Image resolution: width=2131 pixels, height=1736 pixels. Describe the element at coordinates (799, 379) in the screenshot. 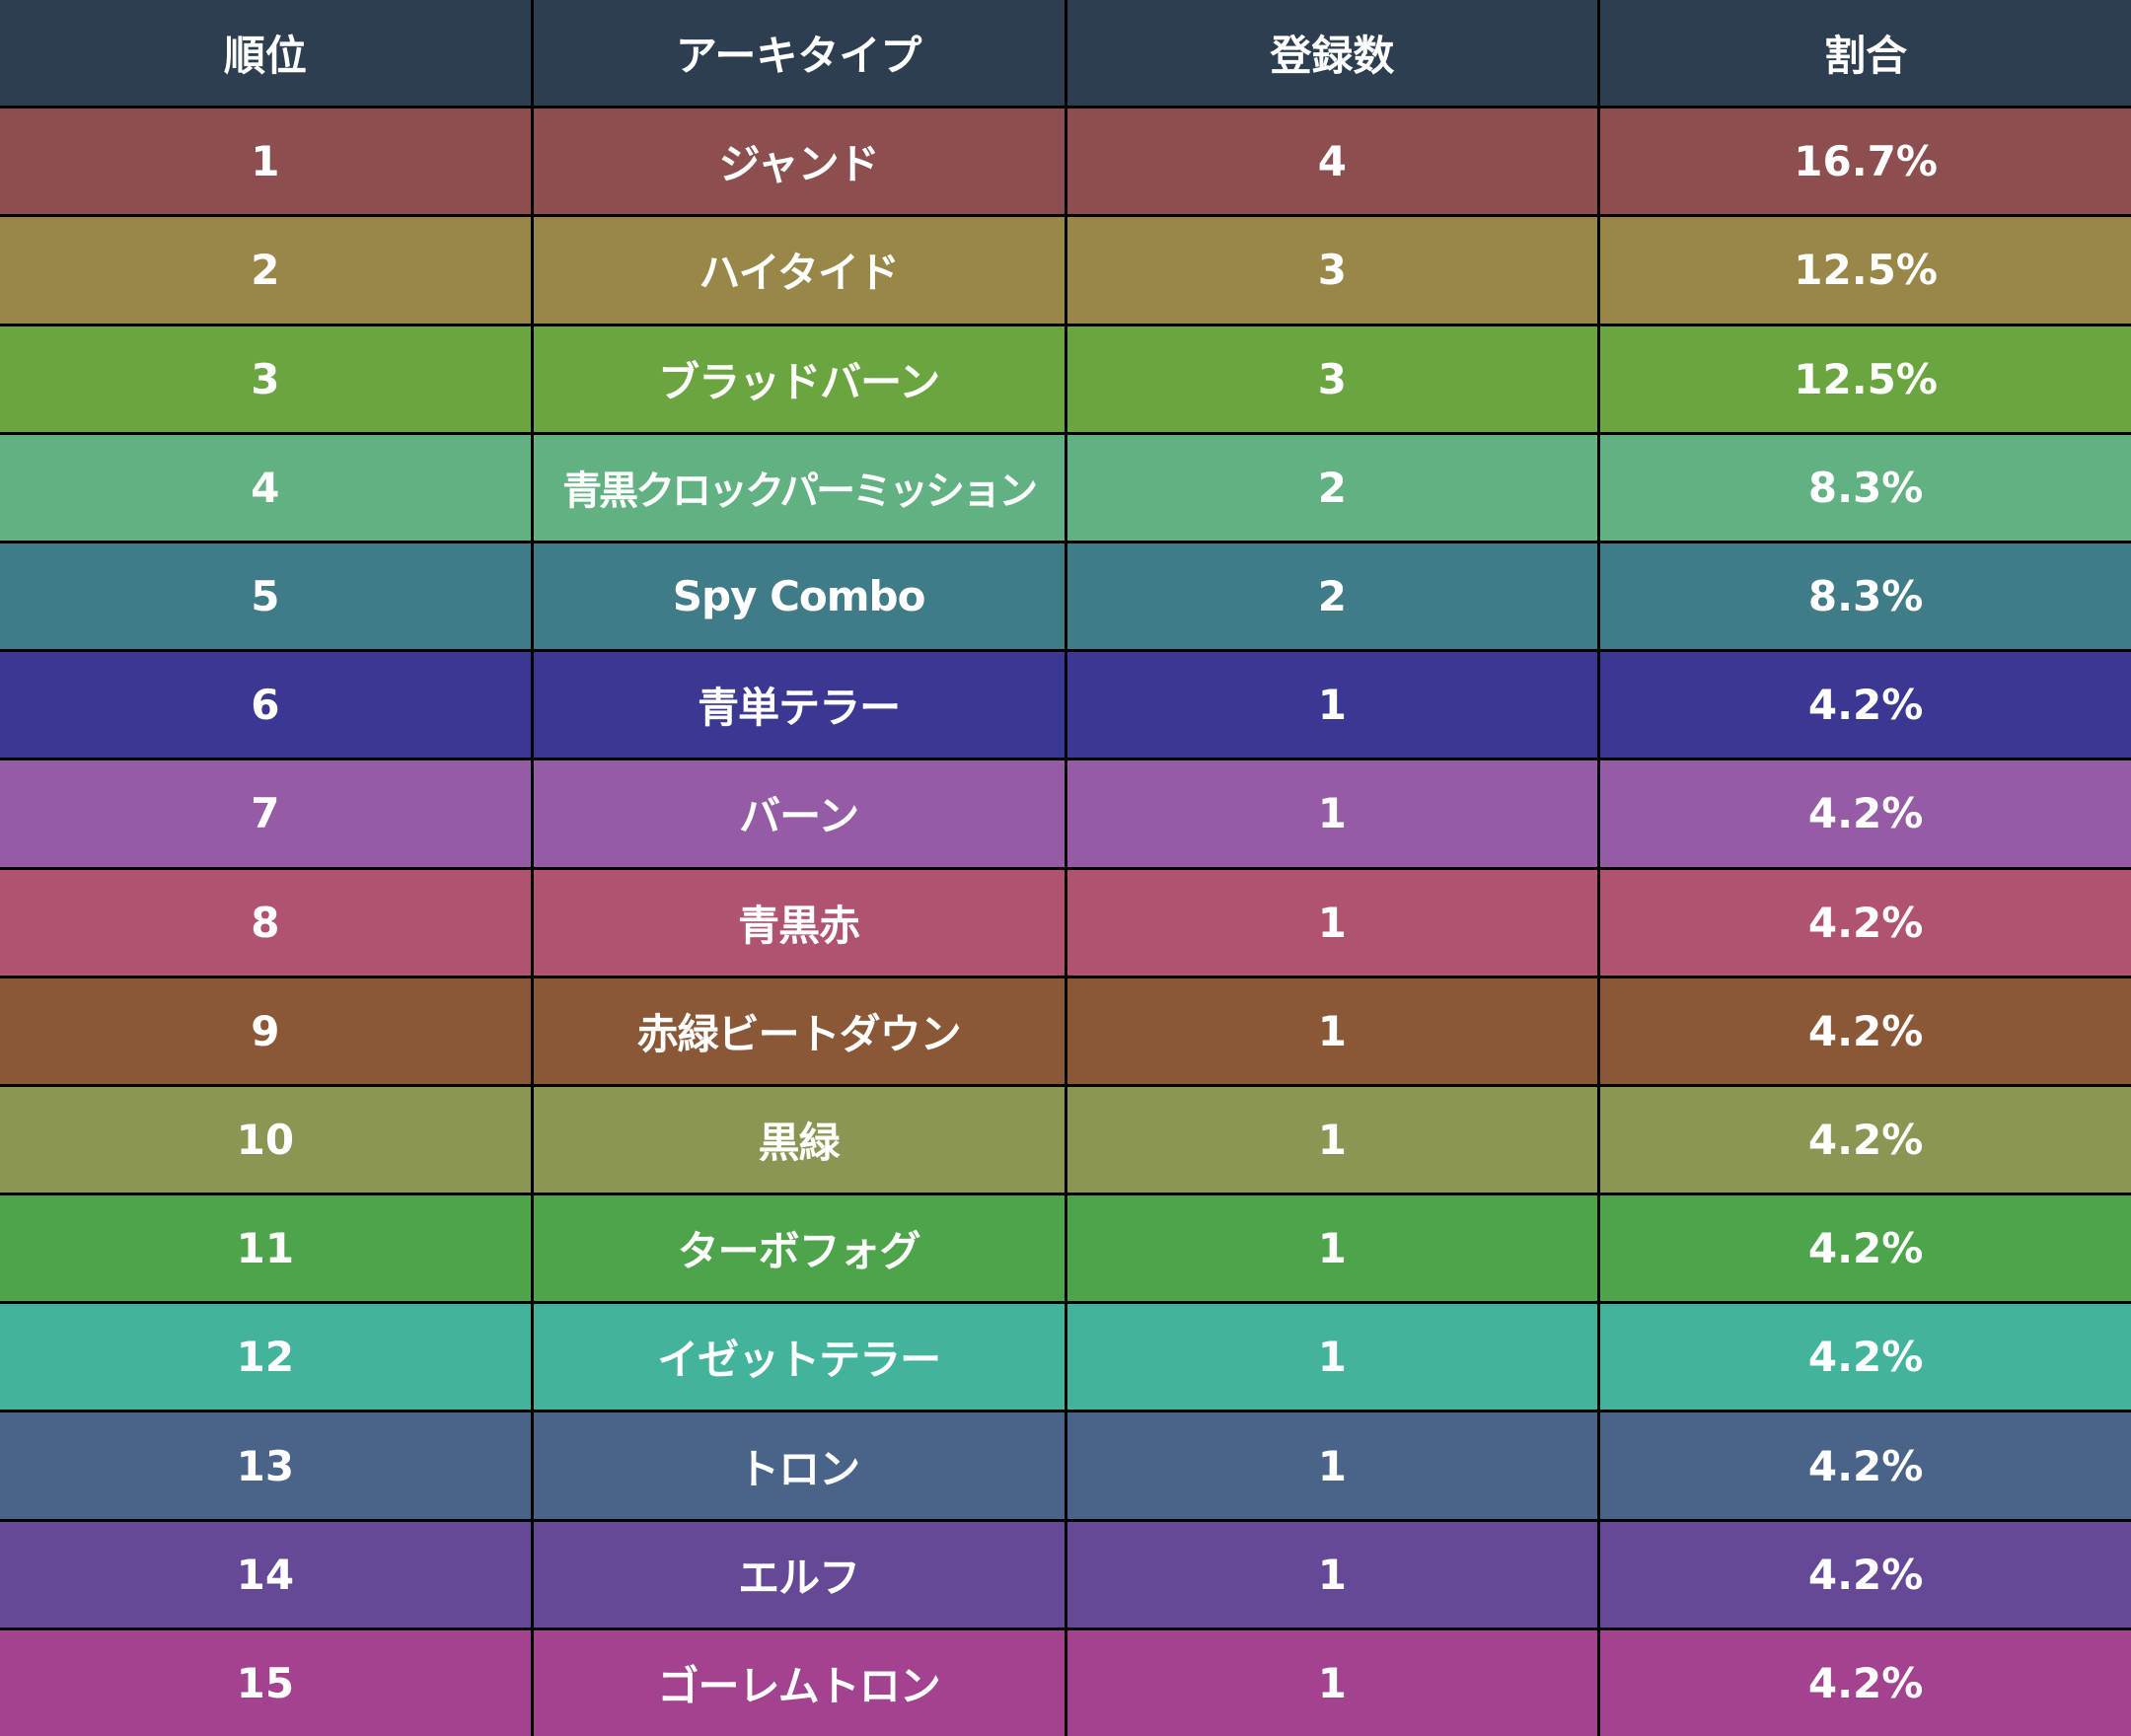

I see `archetype-cell: ブラッドバーン` at that location.